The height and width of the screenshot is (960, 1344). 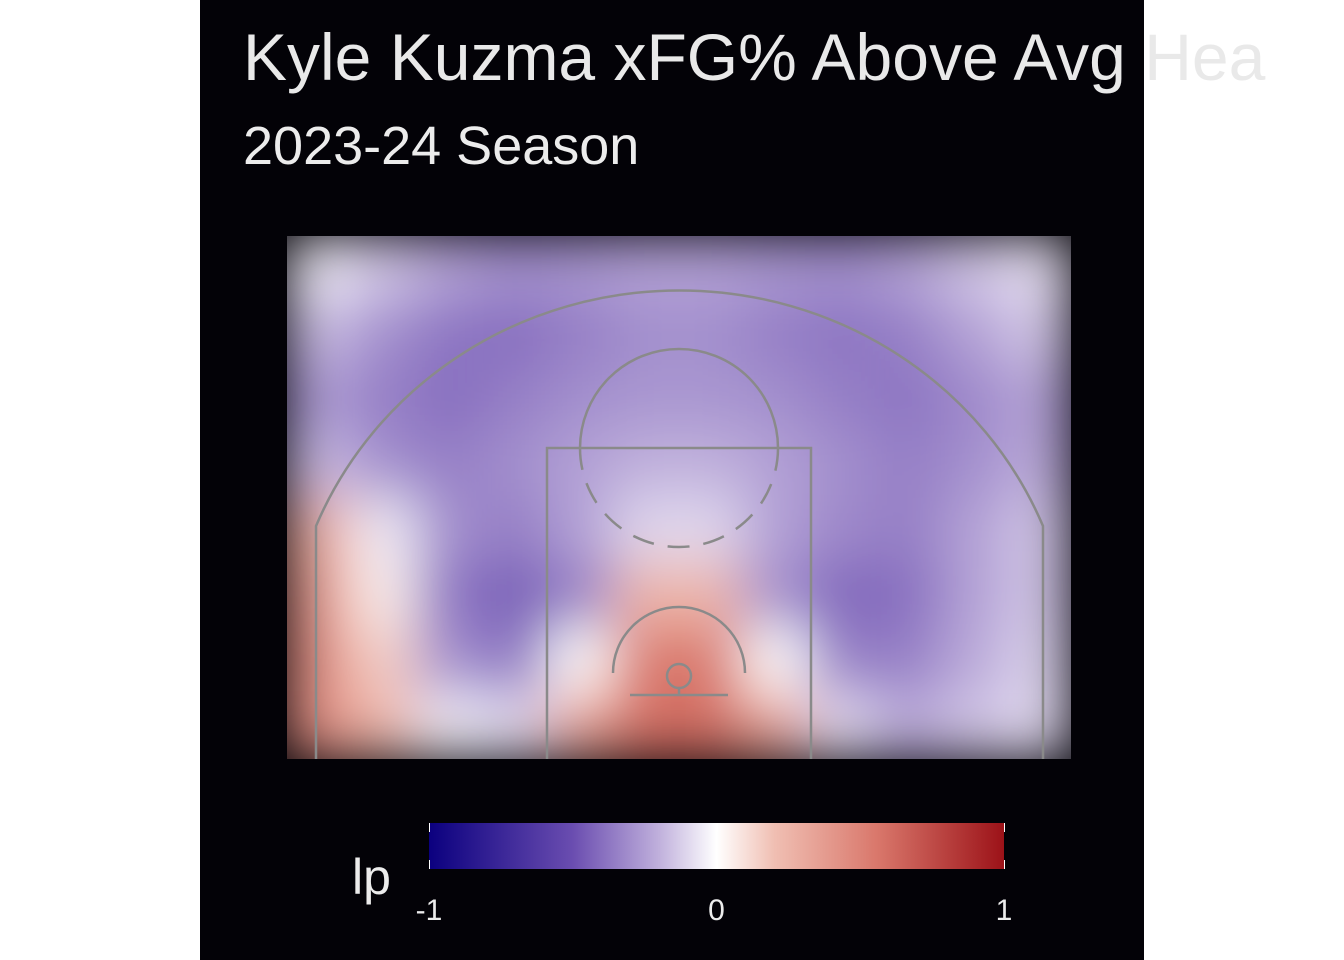 I want to click on chart-subtitle: 2023-24 Season, so click(x=441, y=146).